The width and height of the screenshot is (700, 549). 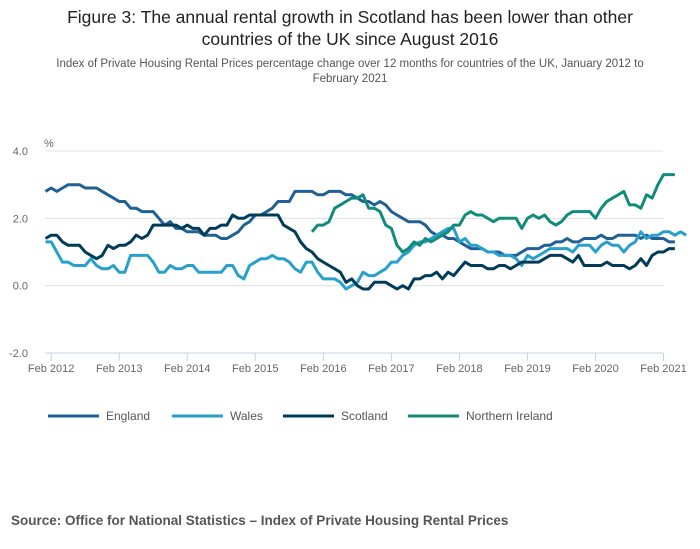 I want to click on x-tick-label: Feb 2014, so click(x=187, y=369).